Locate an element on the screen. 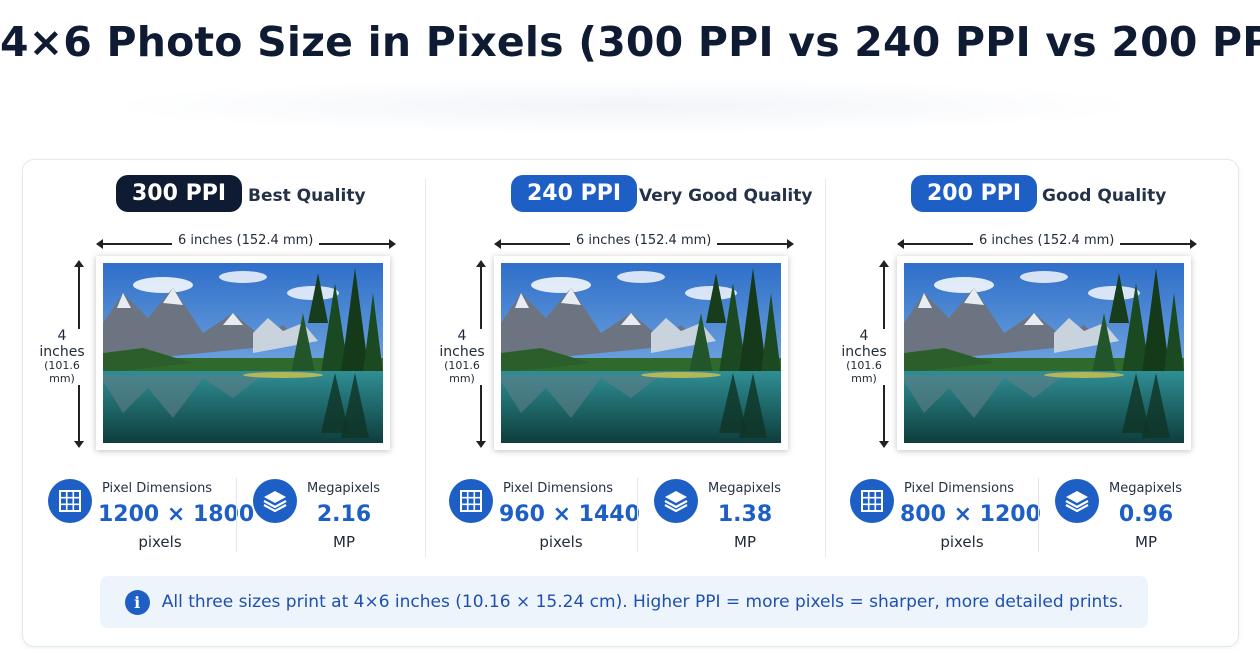  pixel-dimensions-value: 960 × 1440 is located at coordinates (569, 514).